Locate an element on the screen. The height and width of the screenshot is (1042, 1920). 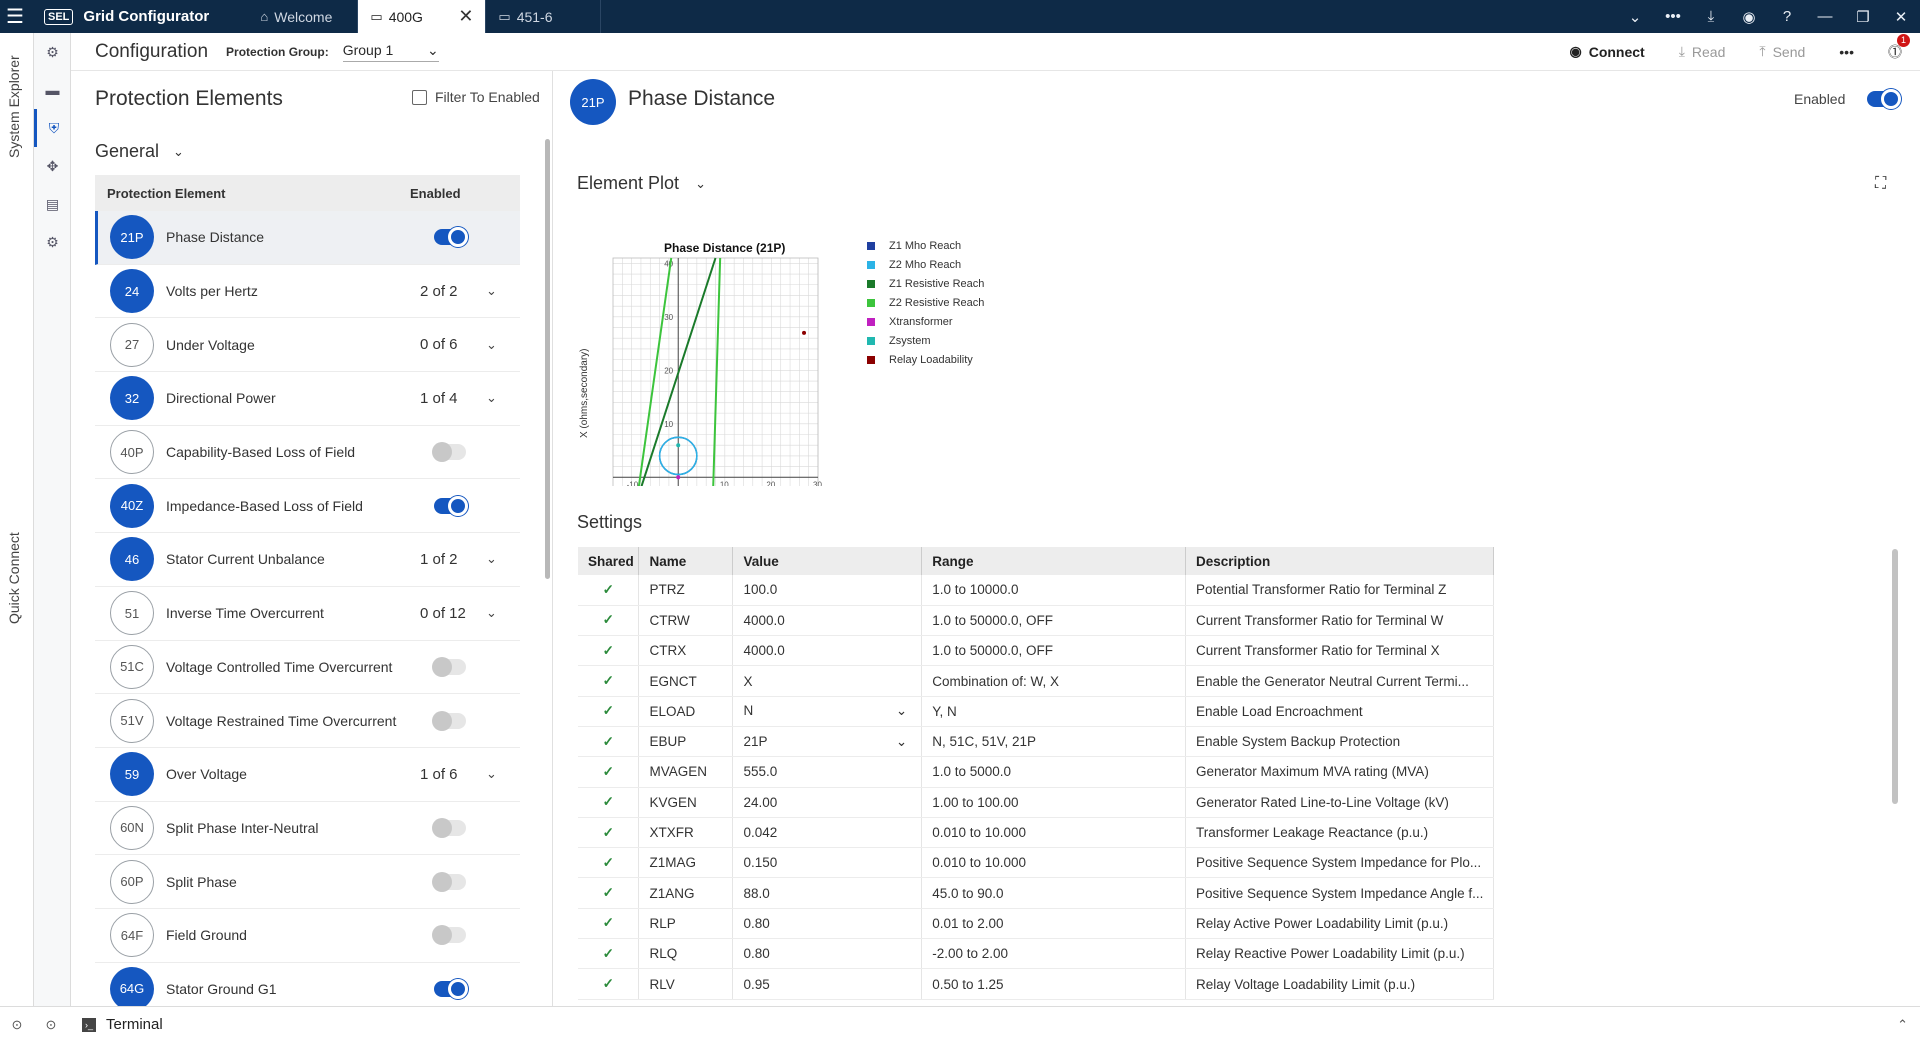
setting-value: 0.150 is located at coordinates (827, 863).